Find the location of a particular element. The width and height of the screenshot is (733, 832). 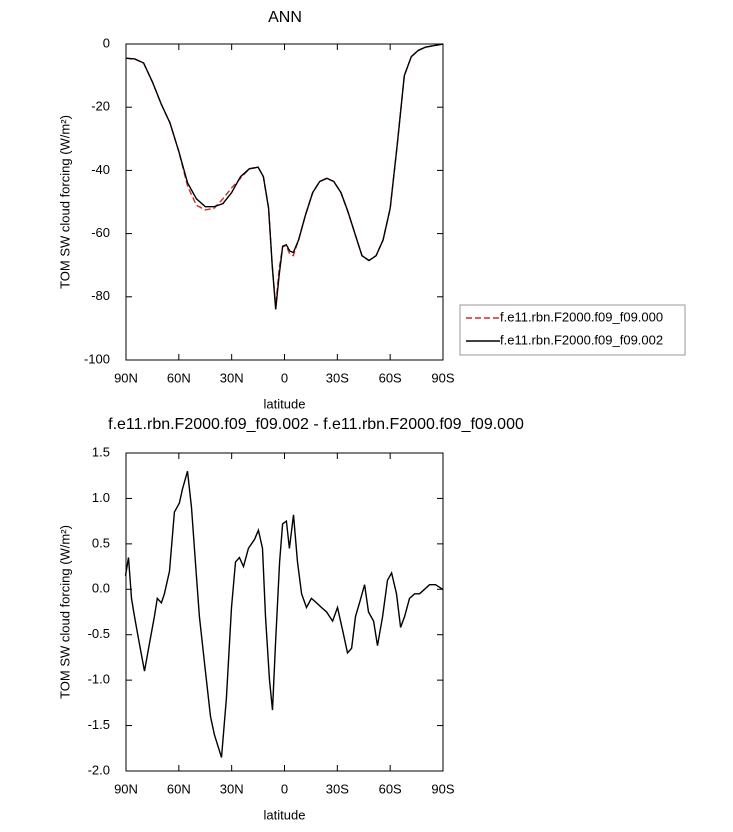

legend-box is located at coordinates (572, 330).